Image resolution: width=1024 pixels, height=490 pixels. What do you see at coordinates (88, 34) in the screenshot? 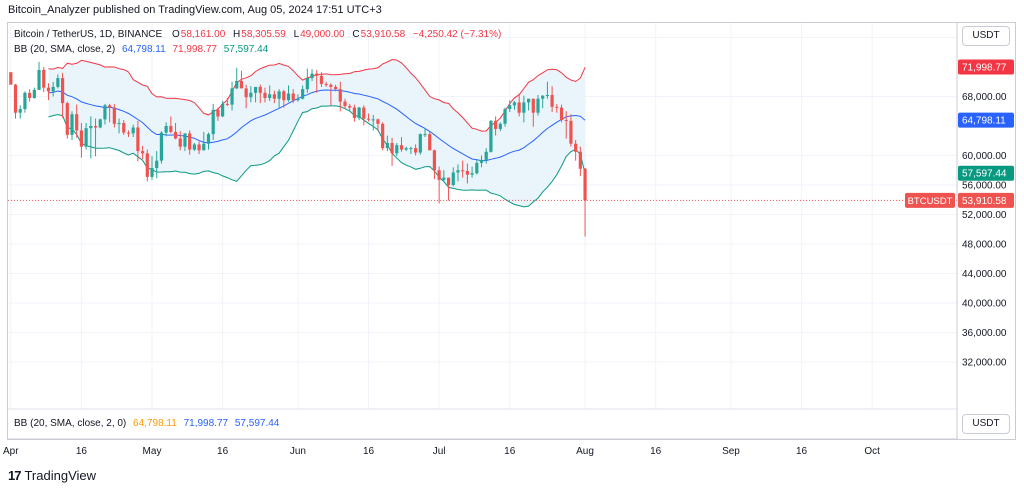
I see `symbol-title: Bitcoin / TetherUS, 1D, BINANCE` at bounding box center [88, 34].